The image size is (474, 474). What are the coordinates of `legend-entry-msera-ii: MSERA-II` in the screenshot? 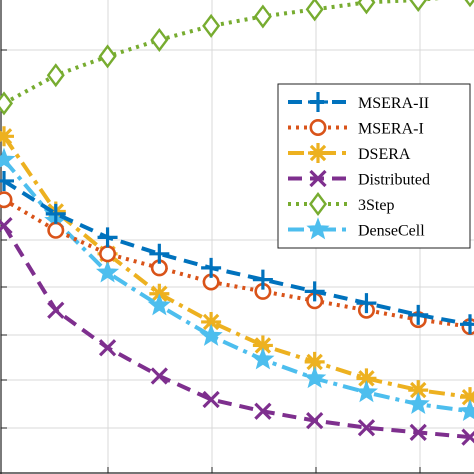 It's located at (358, 102).